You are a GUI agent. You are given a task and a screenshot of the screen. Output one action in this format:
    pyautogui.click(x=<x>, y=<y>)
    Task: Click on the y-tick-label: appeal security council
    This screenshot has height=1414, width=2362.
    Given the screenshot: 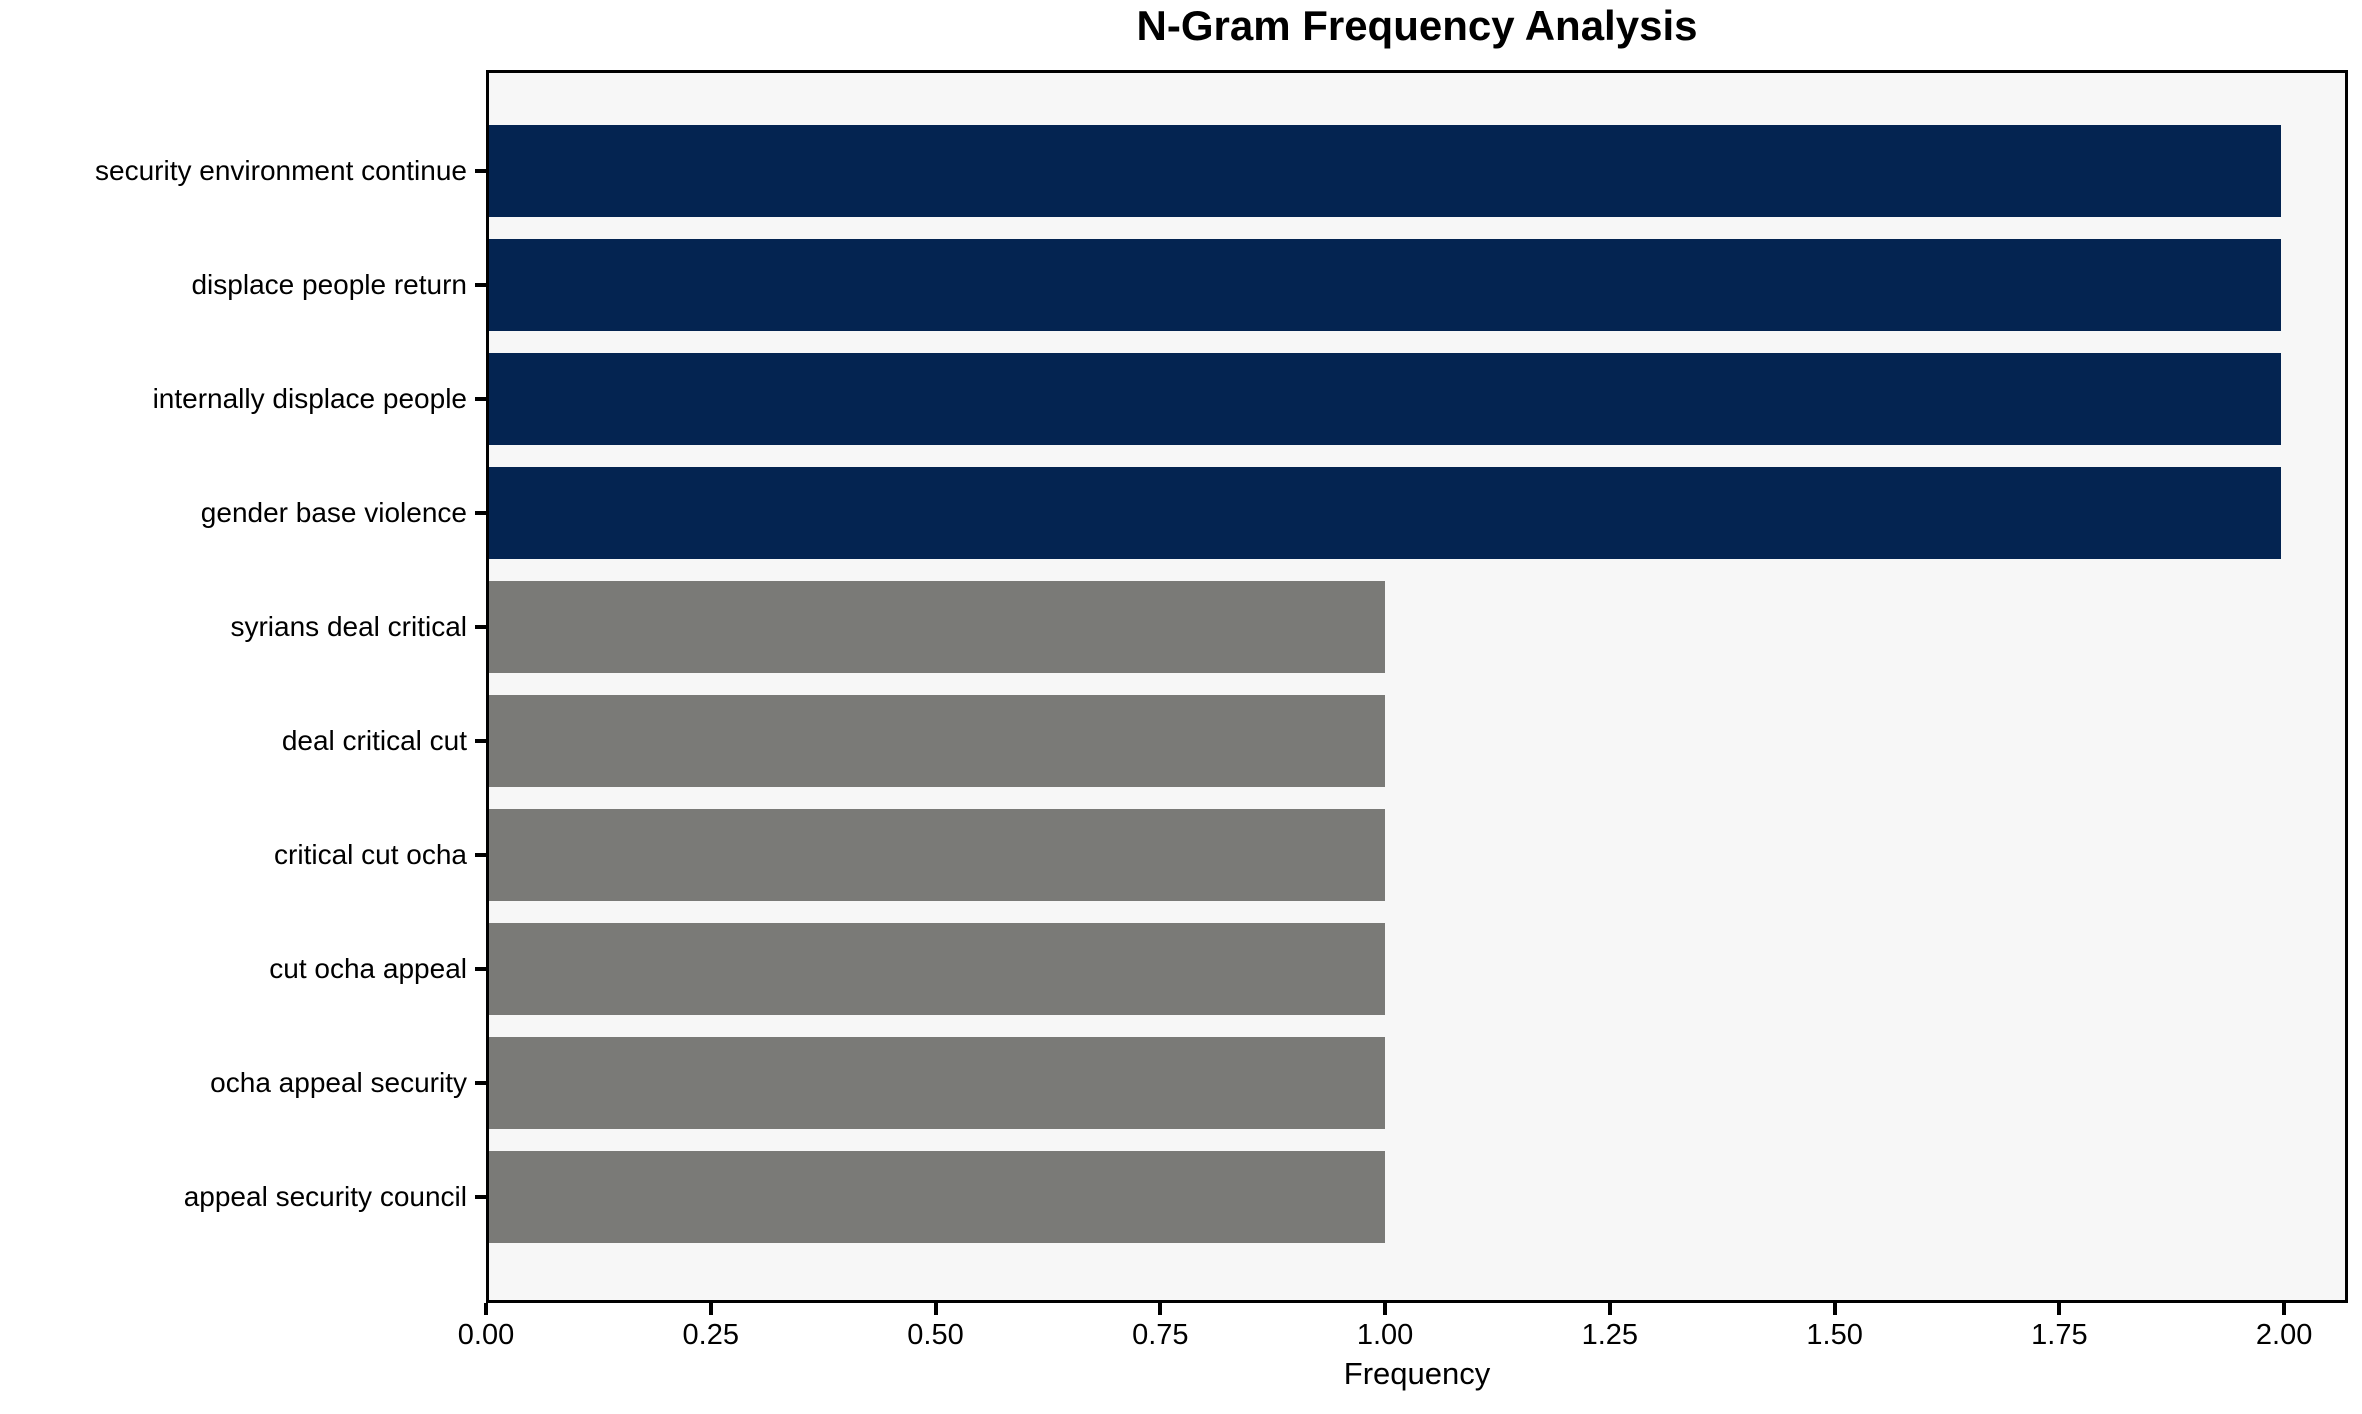 What is the action you would take?
    pyautogui.click(x=325, y=1196)
    